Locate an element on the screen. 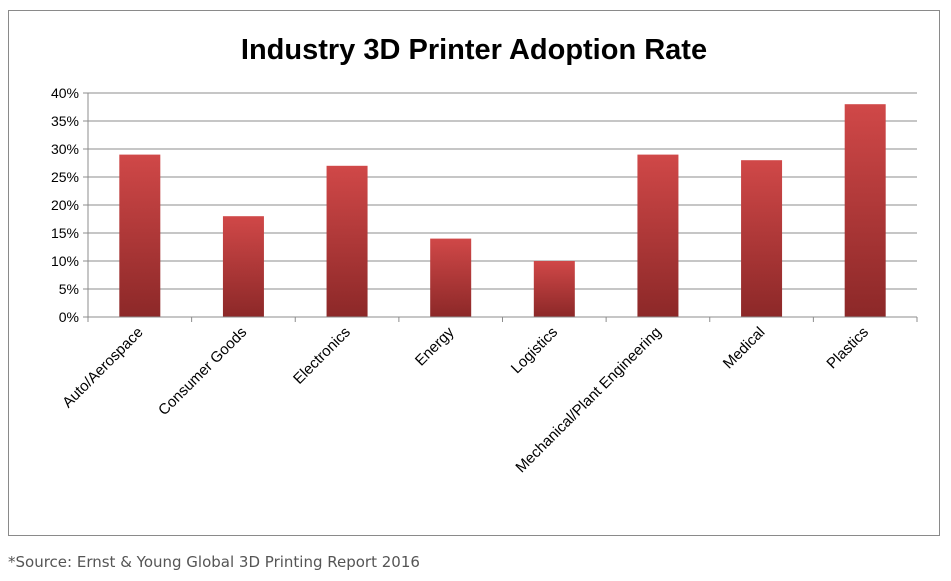  x-tick-label: Medical is located at coordinates (744, 348).